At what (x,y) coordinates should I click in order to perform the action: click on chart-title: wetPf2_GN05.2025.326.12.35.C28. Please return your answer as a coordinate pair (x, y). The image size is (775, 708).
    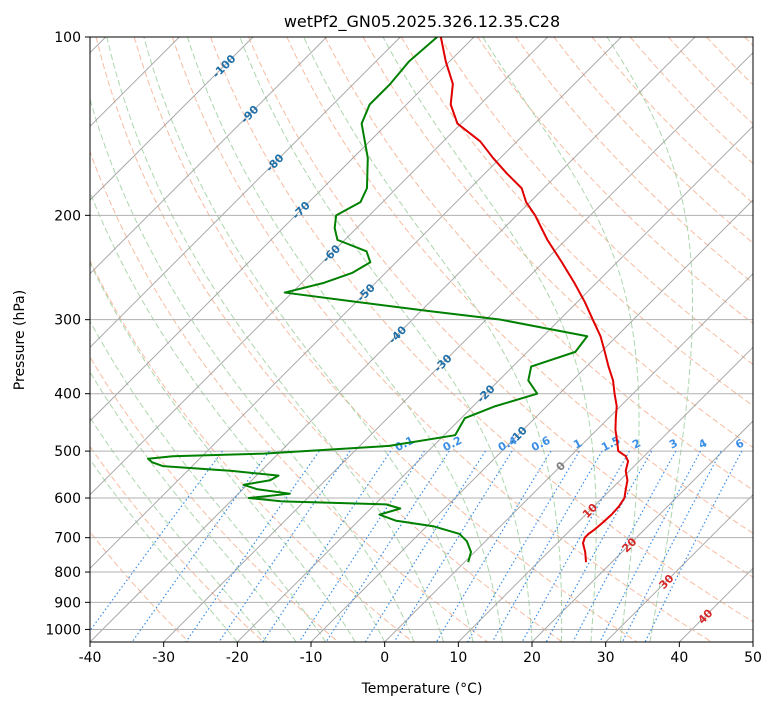
    Looking at the image, I should click on (422, 22).